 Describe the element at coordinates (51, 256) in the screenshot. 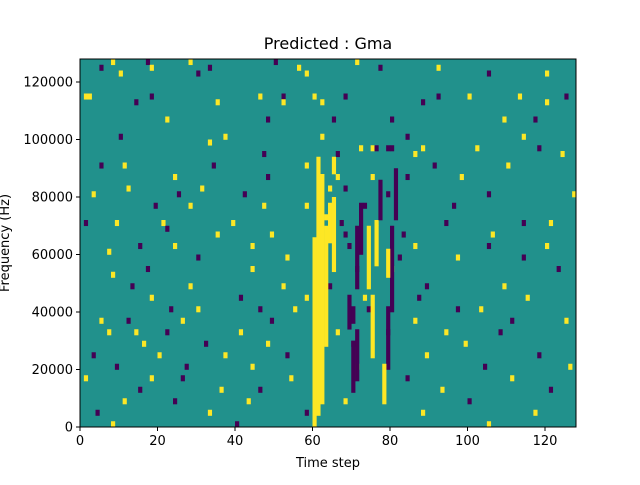

I see `y-axis-ticks: 0 20000 40000 60000 80000 100000 120000` at that location.